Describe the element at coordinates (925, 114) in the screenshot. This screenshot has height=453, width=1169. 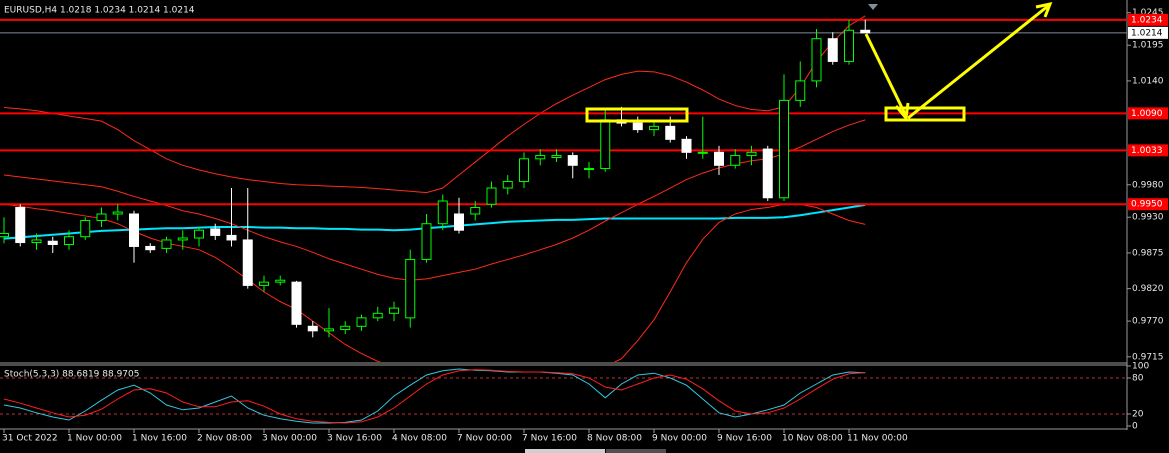
I see `annotation-box` at that location.